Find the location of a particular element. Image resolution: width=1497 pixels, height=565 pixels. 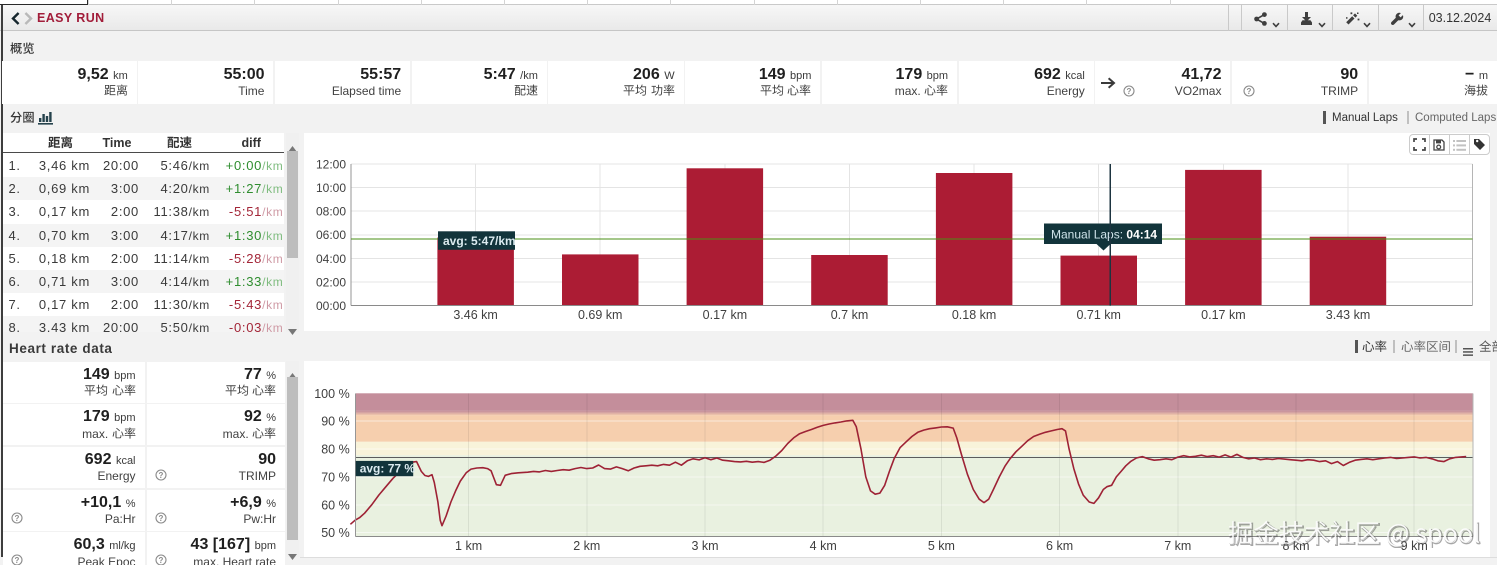

svg-text: 70 % is located at coordinates (335, 477).